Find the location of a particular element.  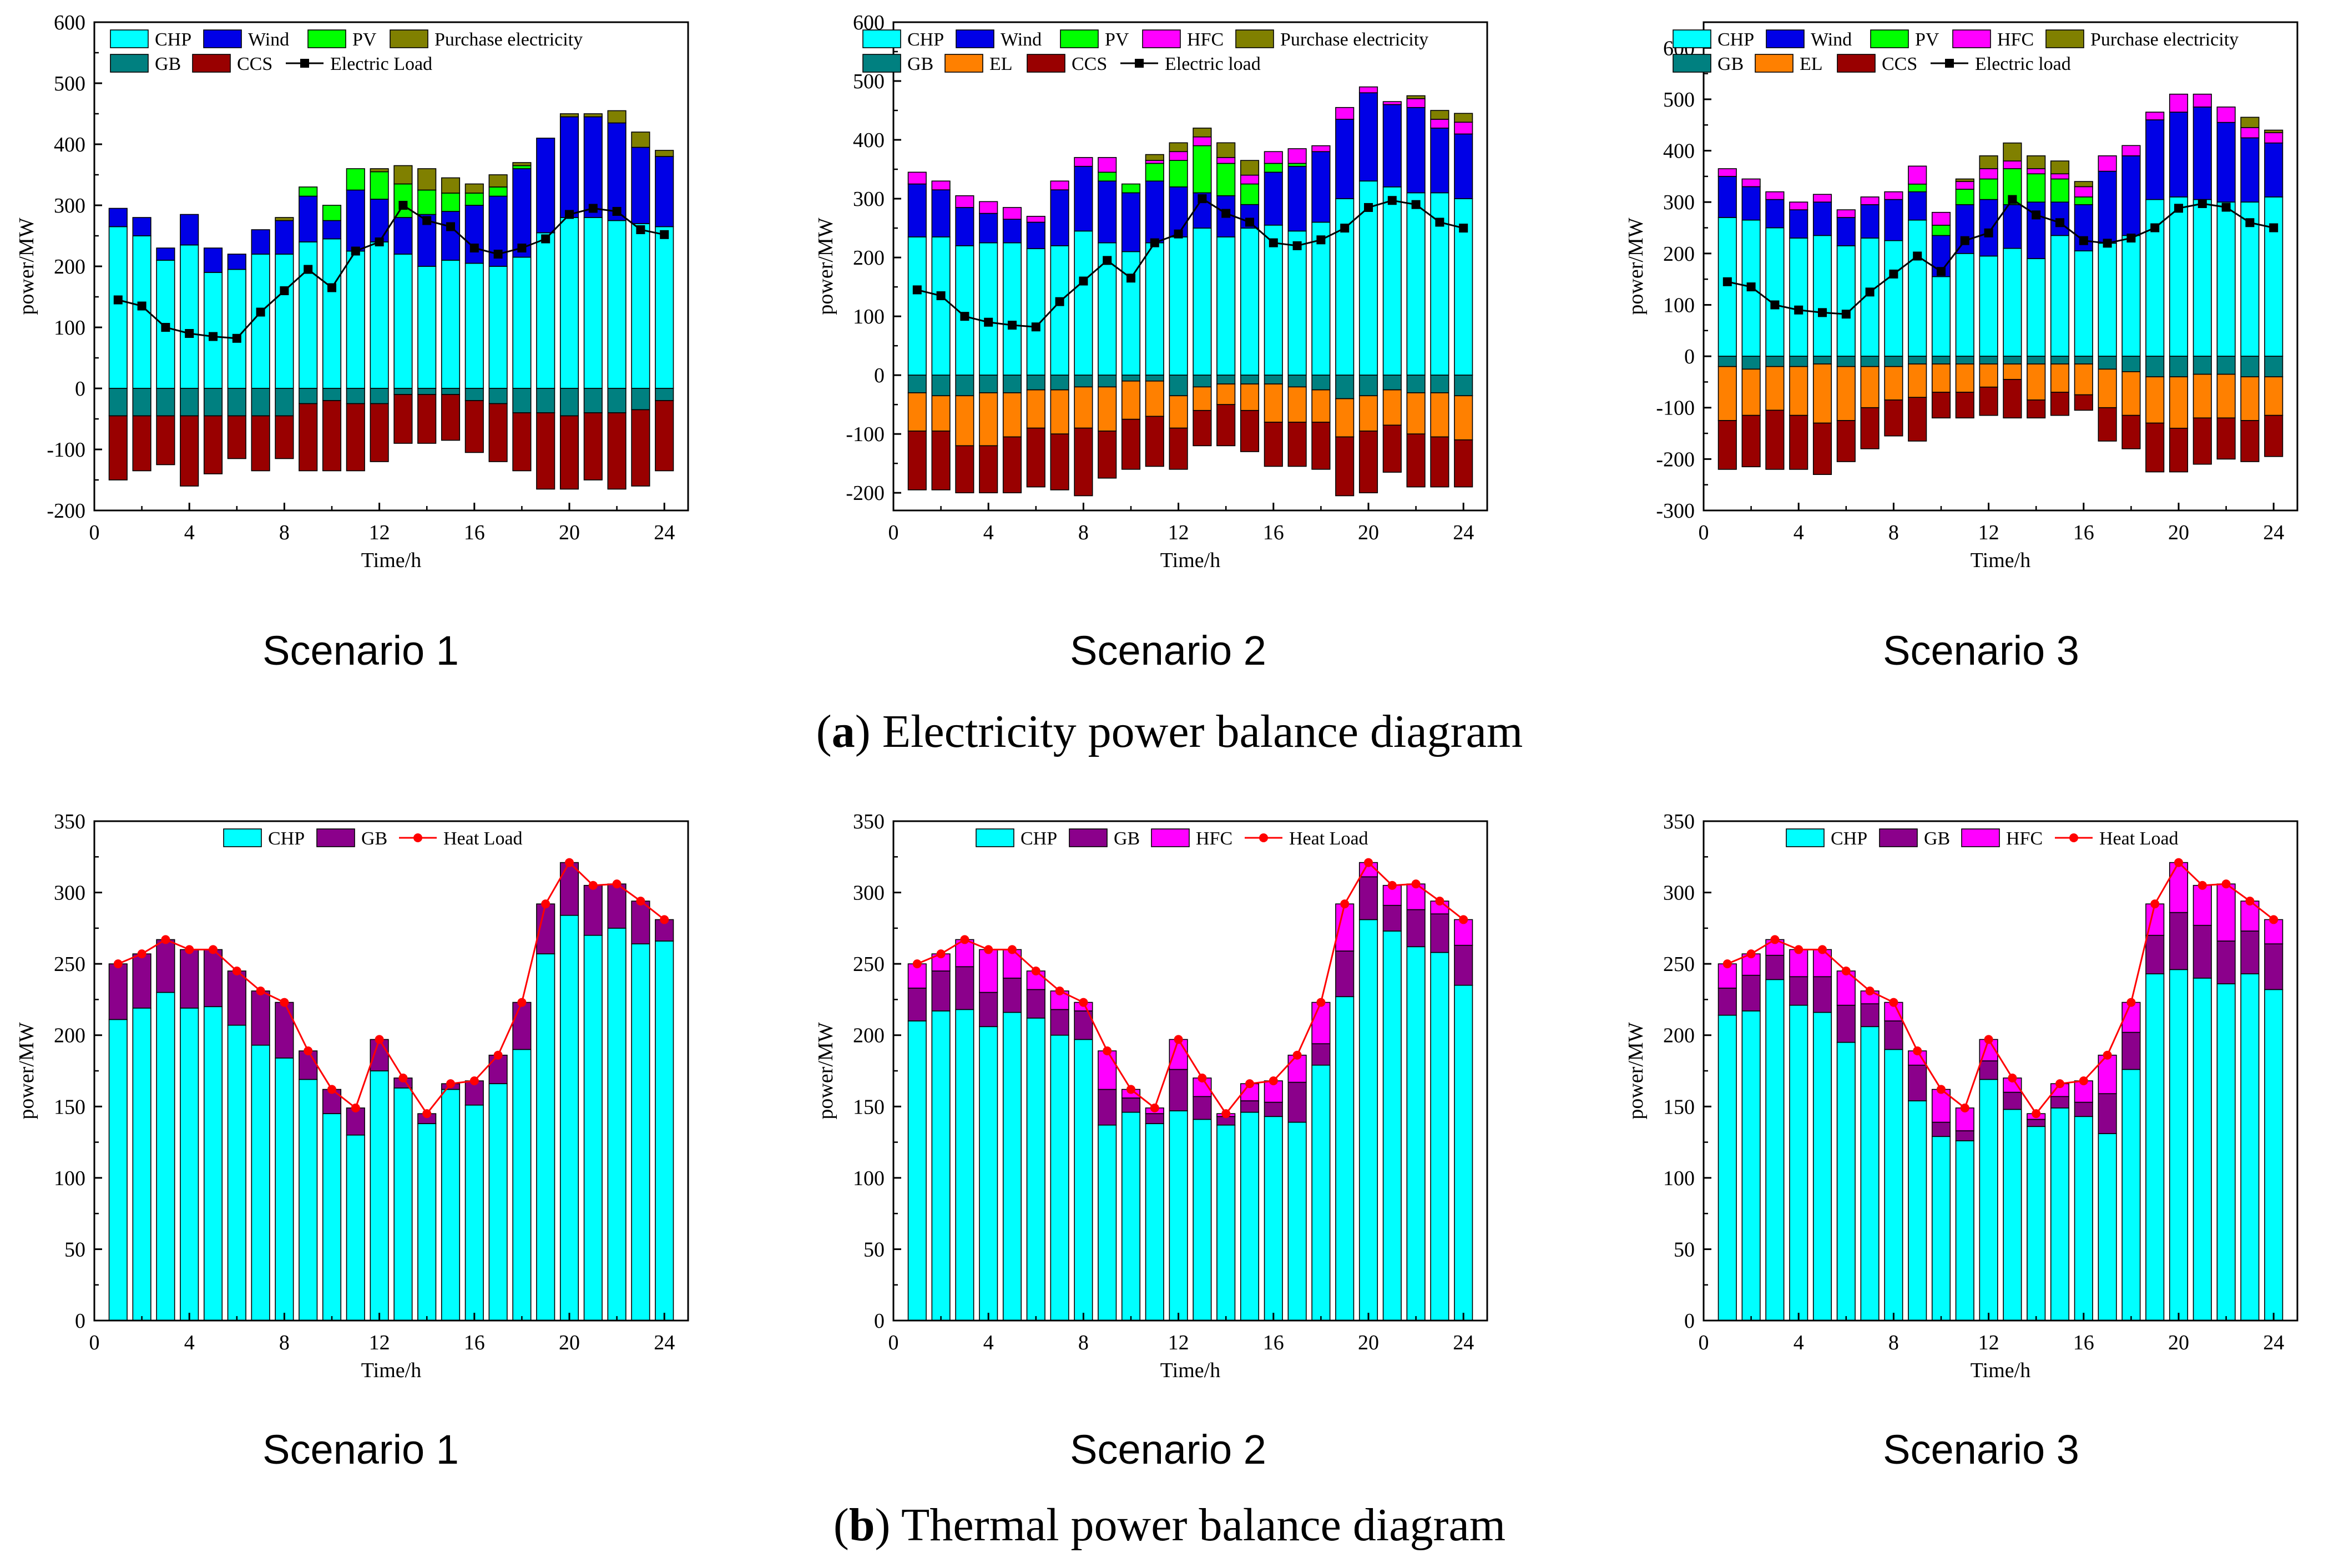

bar-pv-t16 is located at coordinates (474, 199).